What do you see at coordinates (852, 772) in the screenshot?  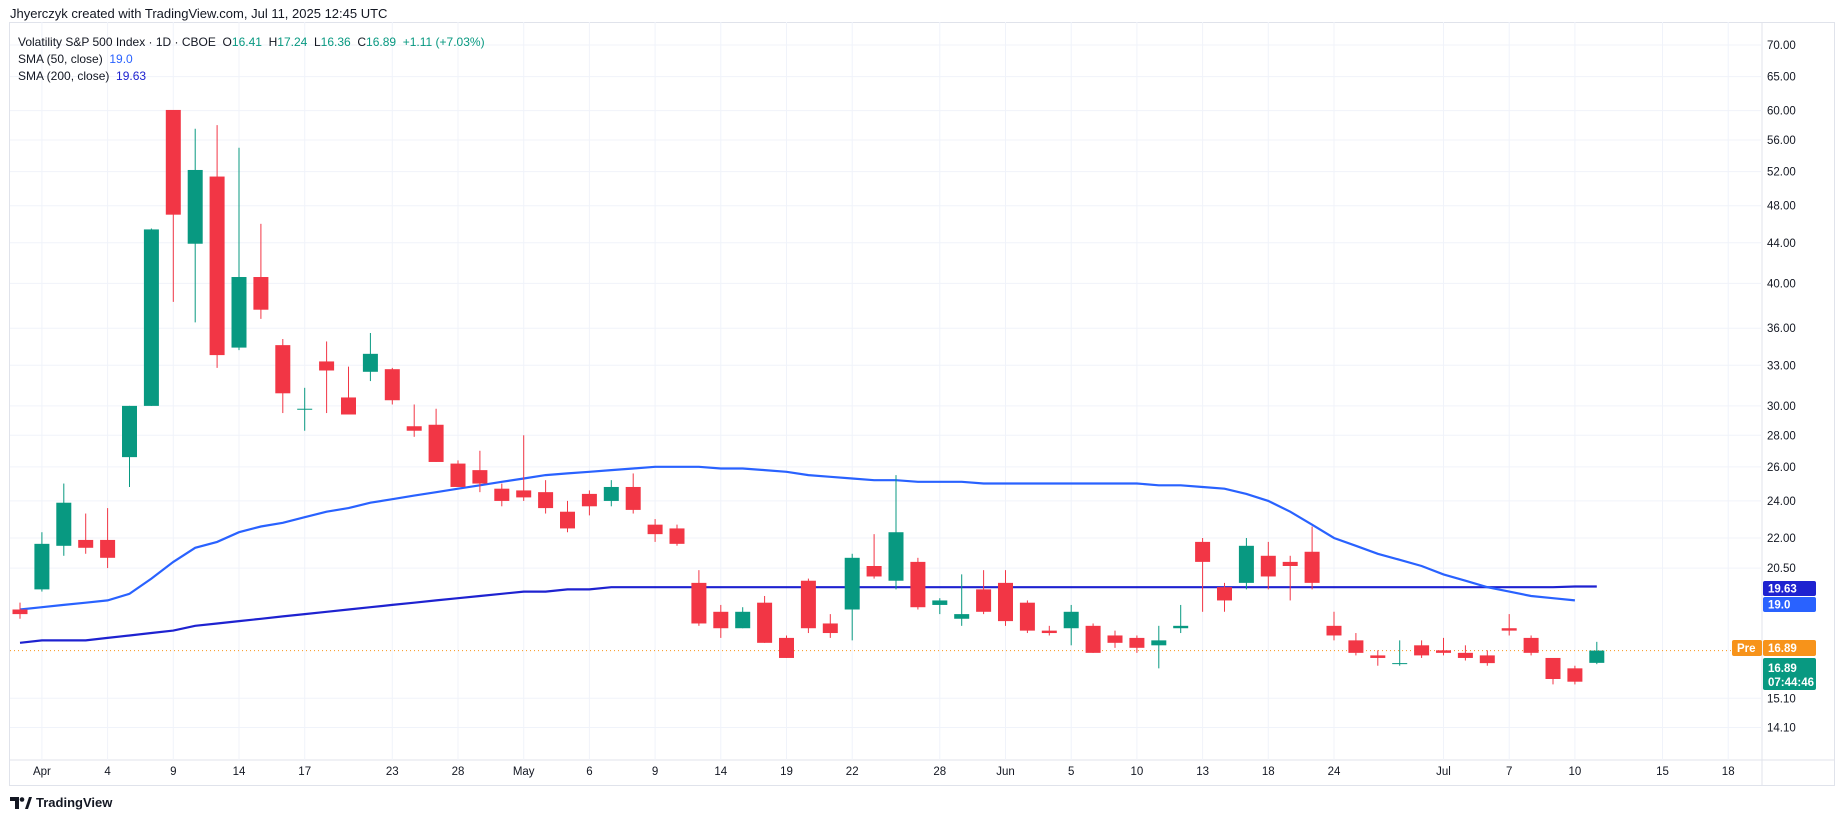 I see `x-tick-label: 22` at bounding box center [852, 772].